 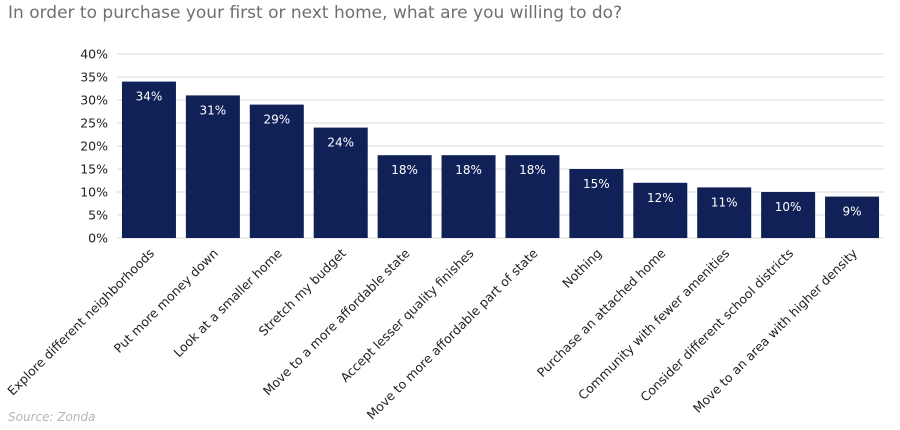 What do you see at coordinates (166, 301) in the screenshot?
I see `x-tick-label: Put more money down` at bounding box center [166, 301].